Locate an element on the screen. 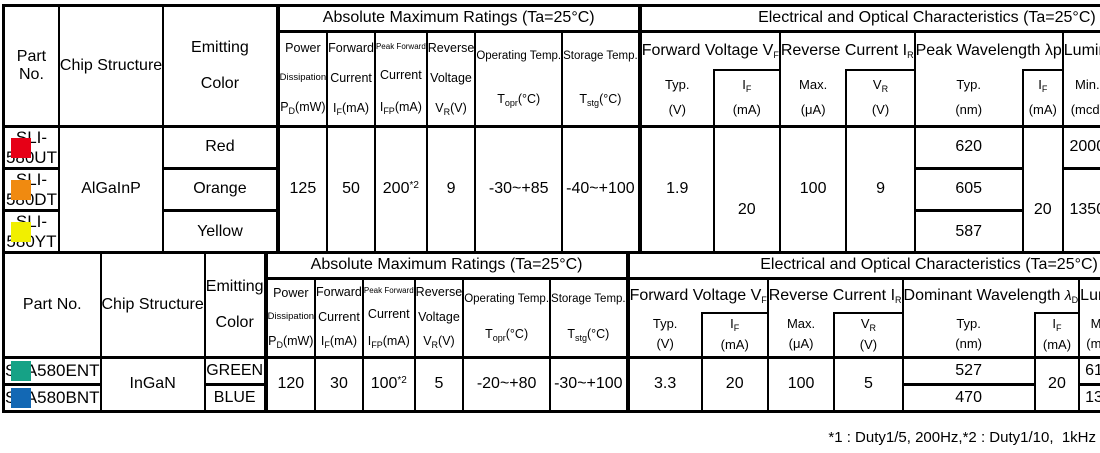 The image size is (1100, 453). forward-voltage-typ-value: 1.9 is located at coordinates (677, 189).